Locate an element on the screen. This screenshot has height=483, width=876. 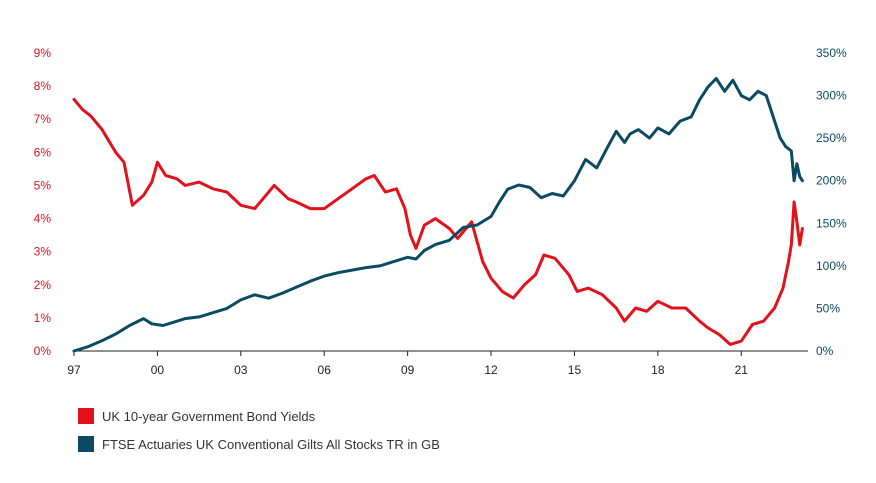
right-axis-ticks: 0% 50% 100% 150% 200% 250% 300% 350% is located at coordinates (831, 202).